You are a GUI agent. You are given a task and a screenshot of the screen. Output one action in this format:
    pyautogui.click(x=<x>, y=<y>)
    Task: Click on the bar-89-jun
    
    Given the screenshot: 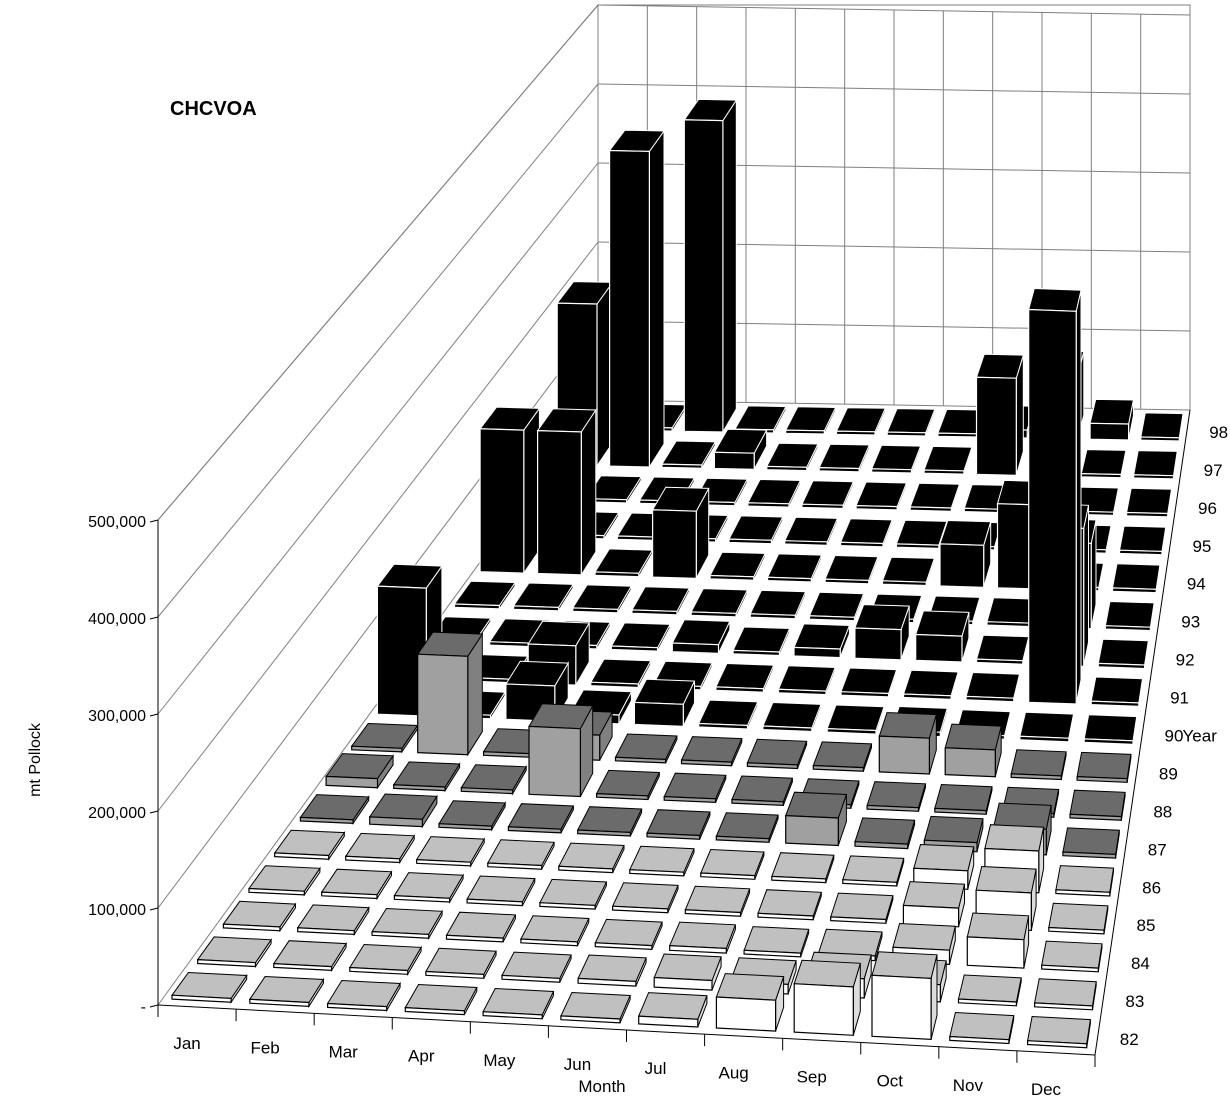 What is the action you would take?
    pyautogui.click(x=711, y=751)
    